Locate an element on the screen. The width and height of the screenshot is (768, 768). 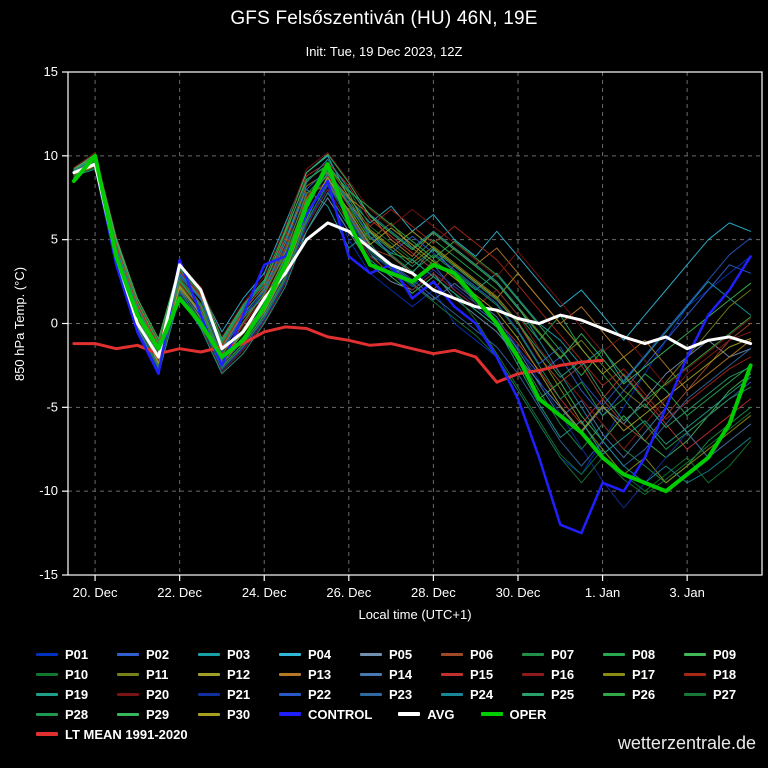
legend-label: P09 is located at coordinates (725, 654).